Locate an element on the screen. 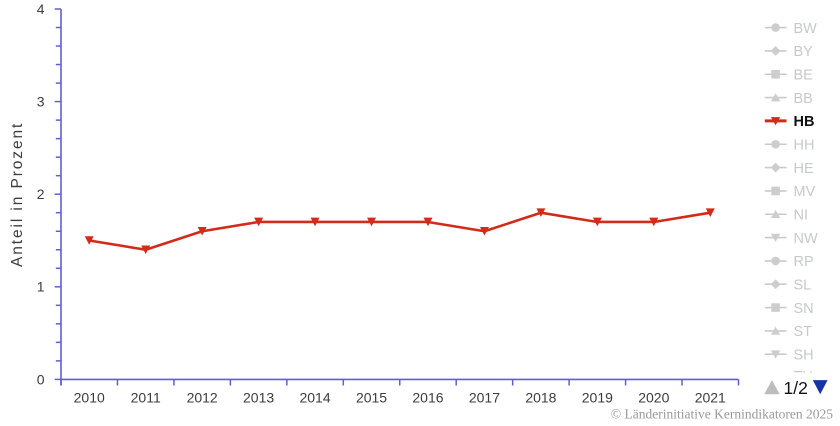  svg-text: 2012 is located at coordinates (202, 398).